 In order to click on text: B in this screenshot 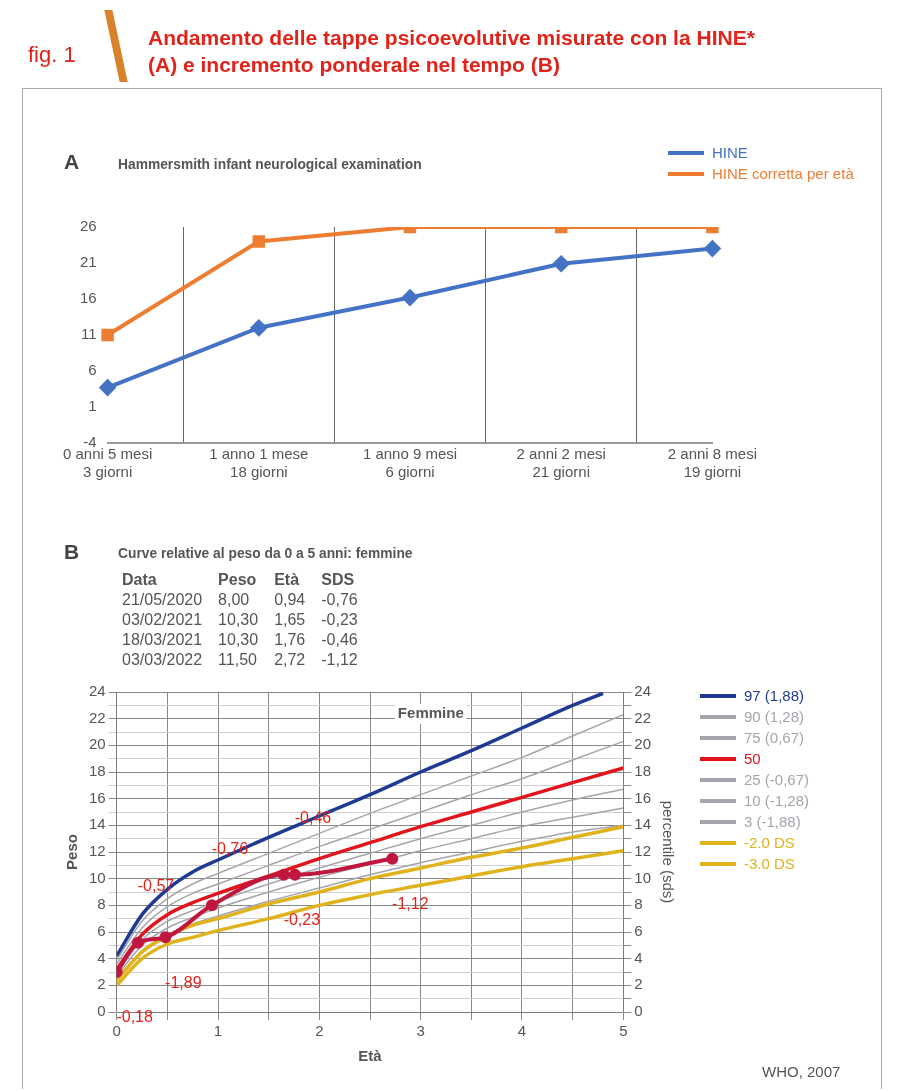, I will do `click(72, 552)`.